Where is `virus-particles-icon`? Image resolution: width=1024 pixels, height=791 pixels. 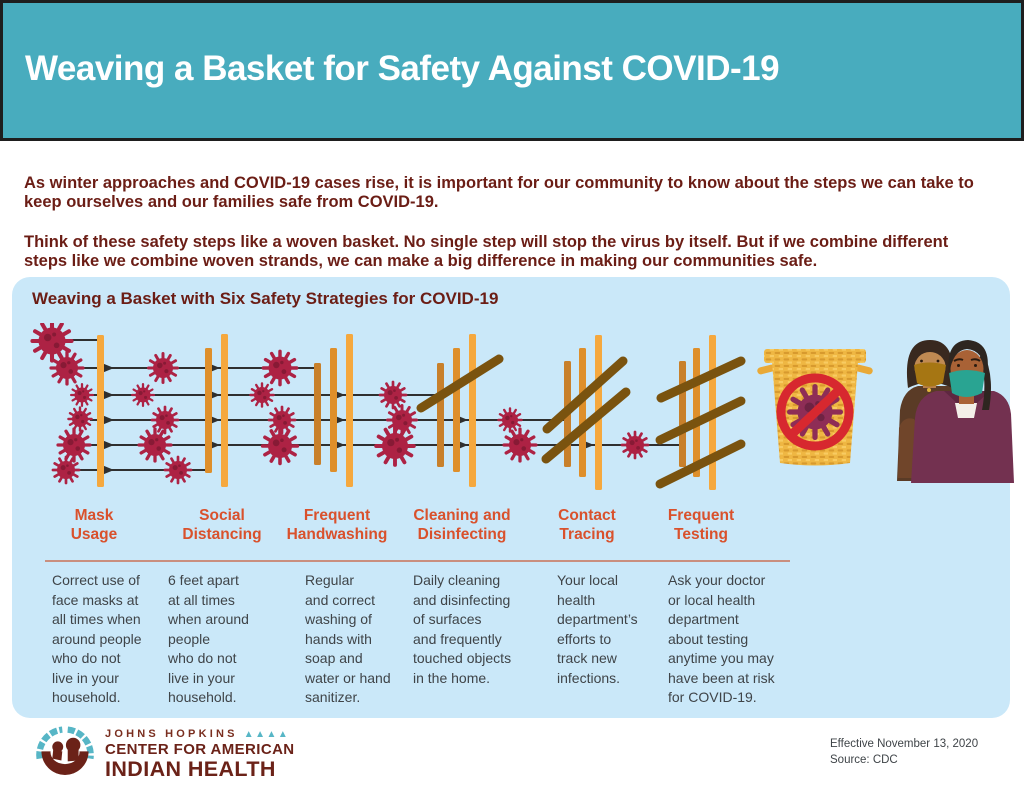
virus-particles-icon is located at coordinates (341, 404).